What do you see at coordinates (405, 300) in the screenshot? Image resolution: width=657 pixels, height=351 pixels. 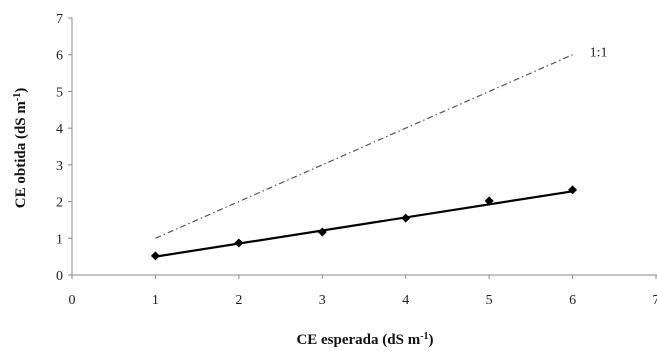 I see `x-tick-label: 4` at bounding box center [405, 300].